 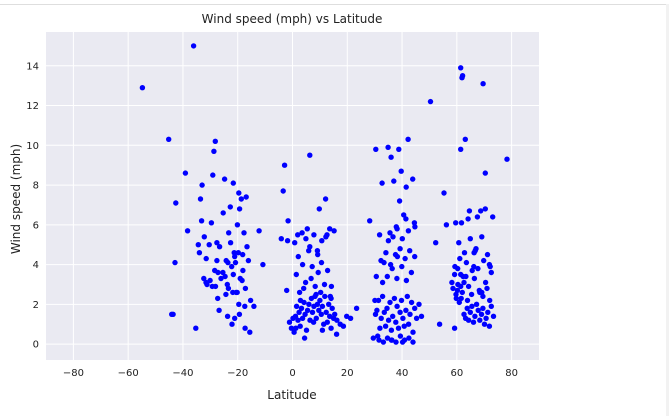 I want to click on x-tick-label: 0, so click(x=292, y=373).